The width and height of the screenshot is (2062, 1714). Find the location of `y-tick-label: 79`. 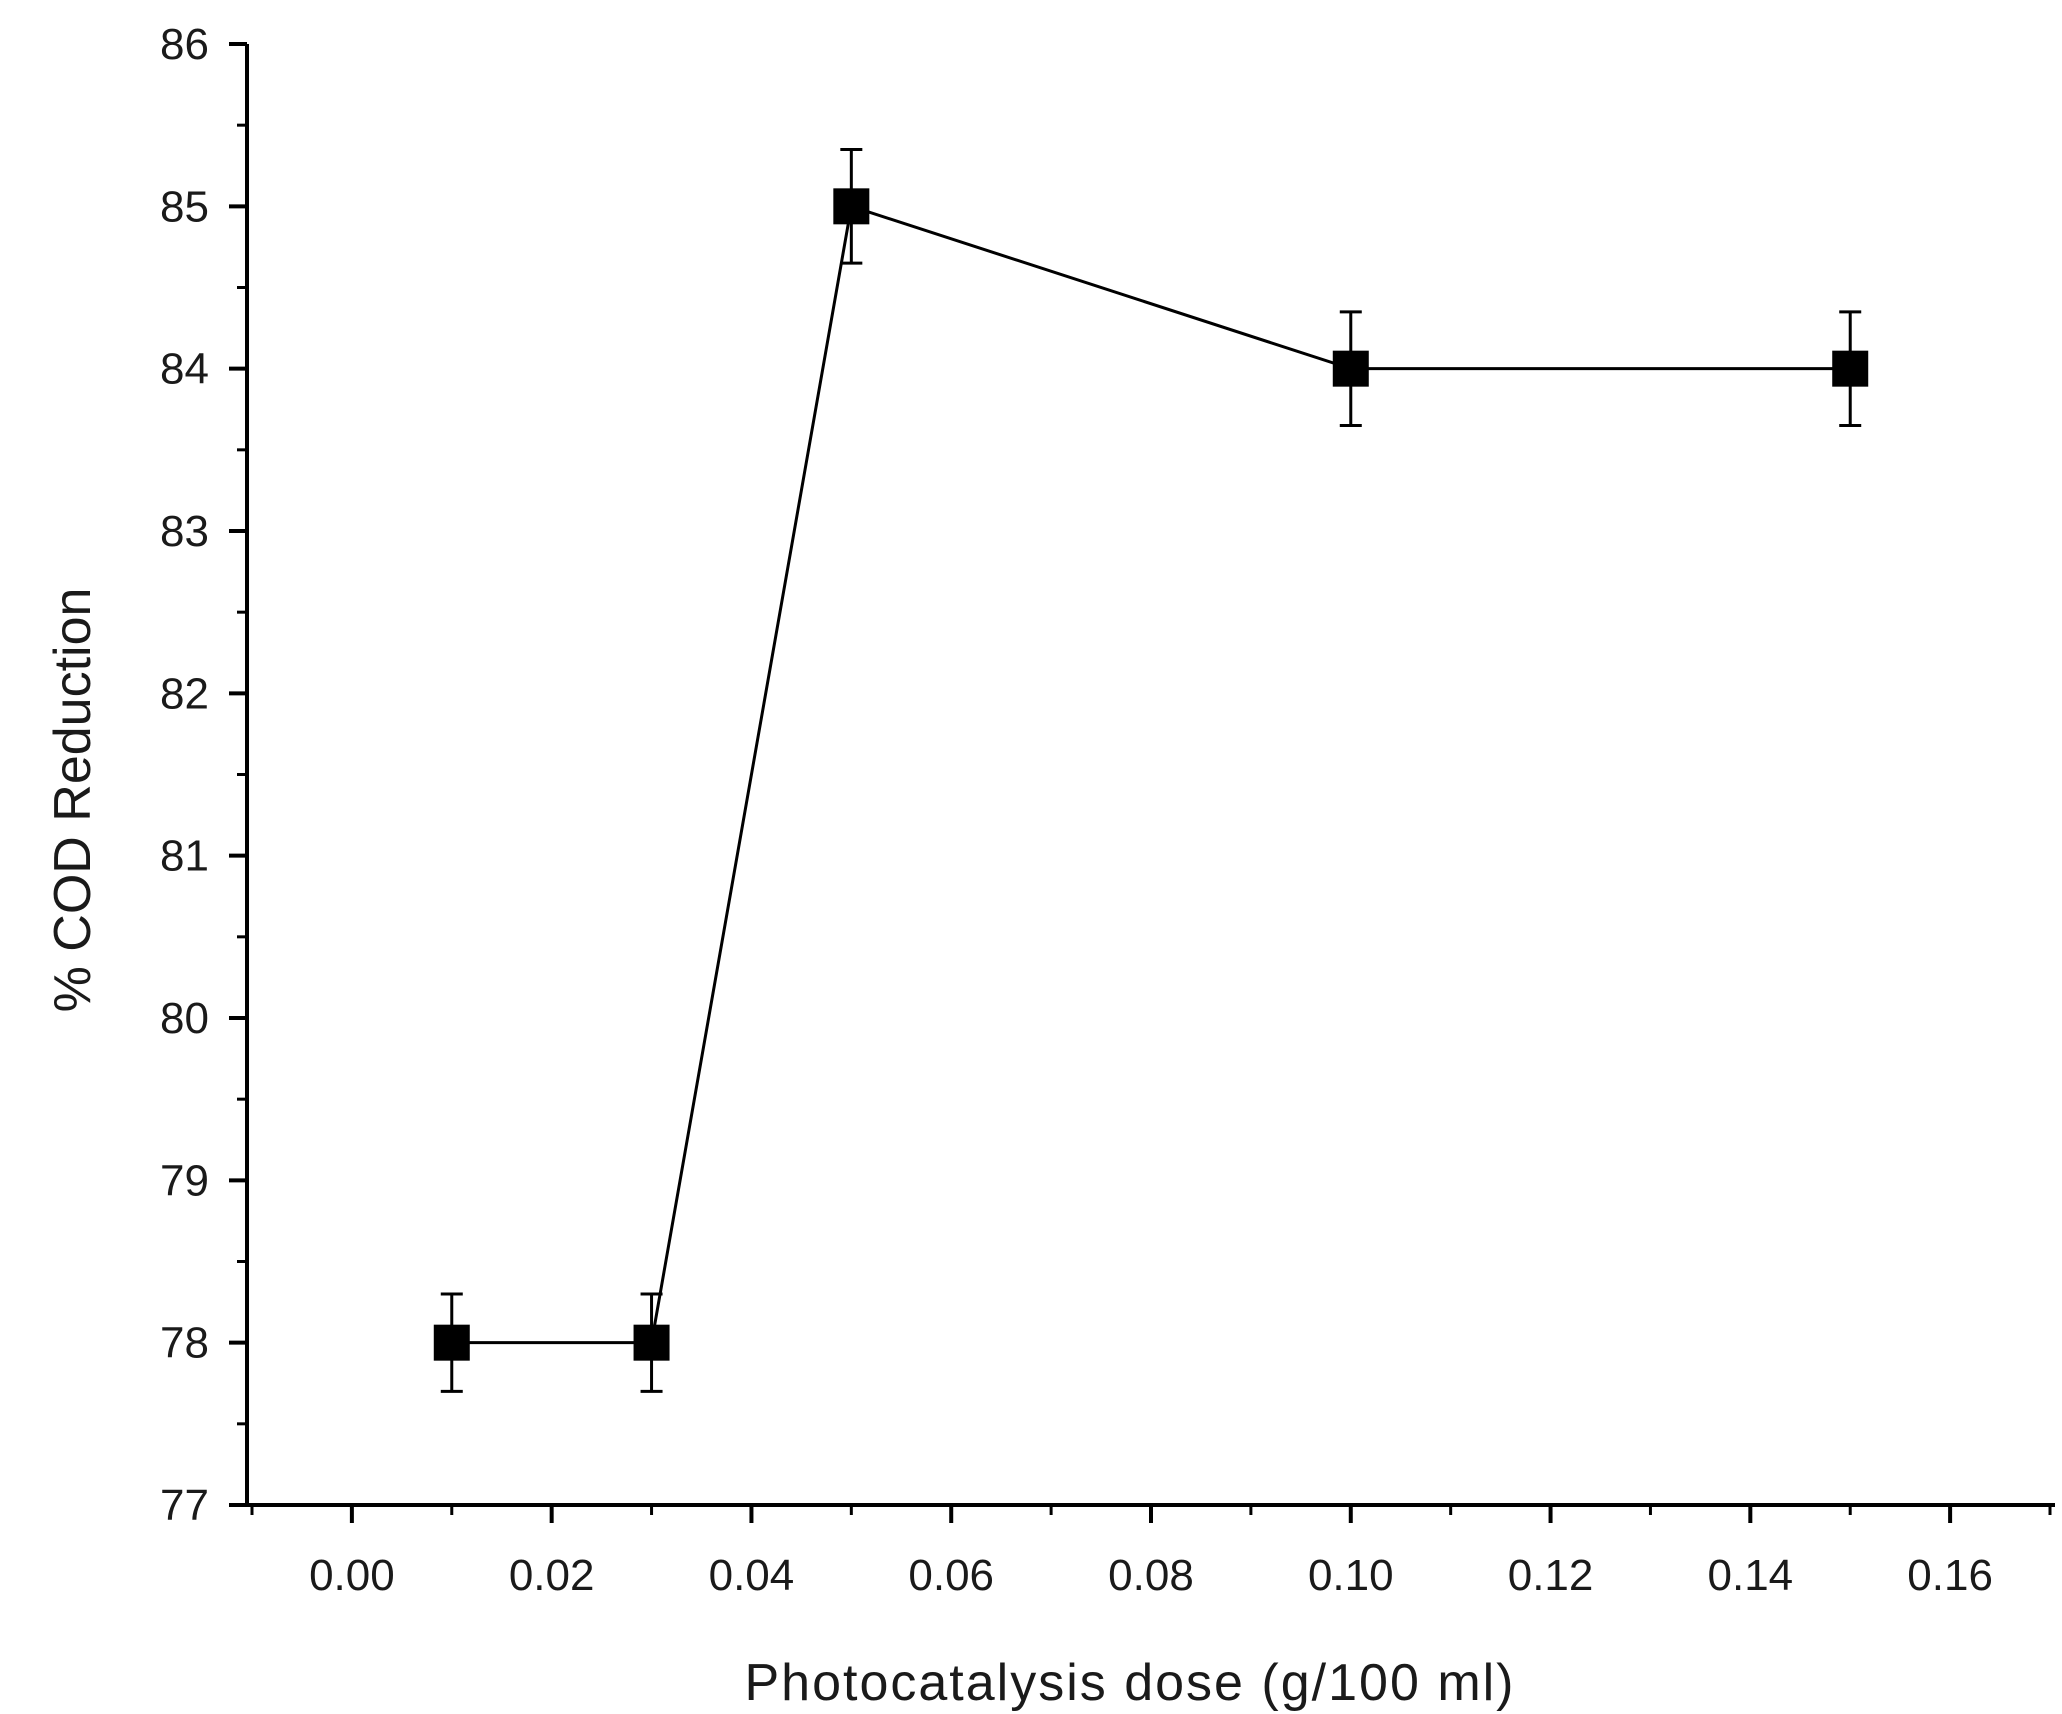

y-tick-label: 79 is located at coordinates (184, 1180).